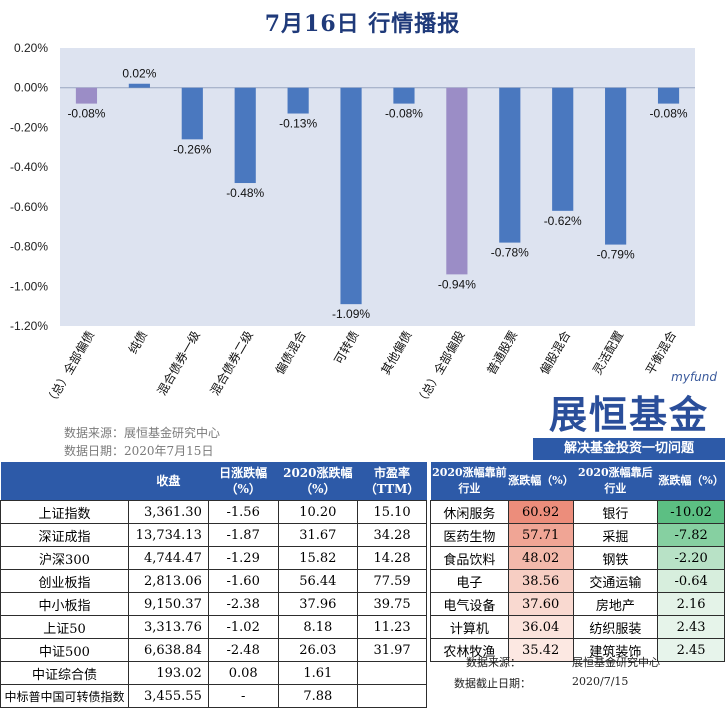 This screenshot has width=725, height=708. I want to click on close-cell: 2,813.06, so click(168, 581).